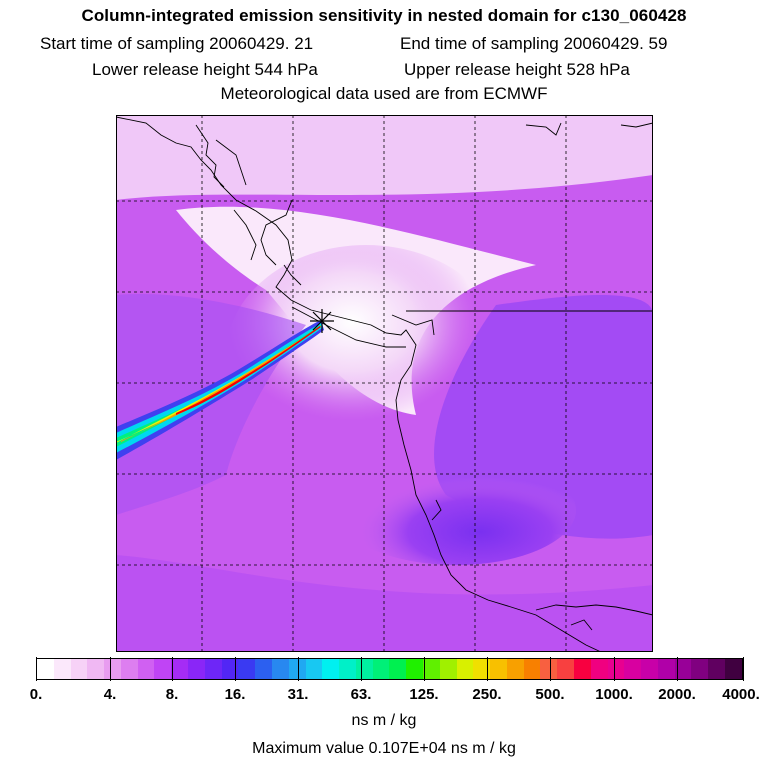  I want to click on met-data-label: Meteorological data used are from ECMWF, so click(384, 93).